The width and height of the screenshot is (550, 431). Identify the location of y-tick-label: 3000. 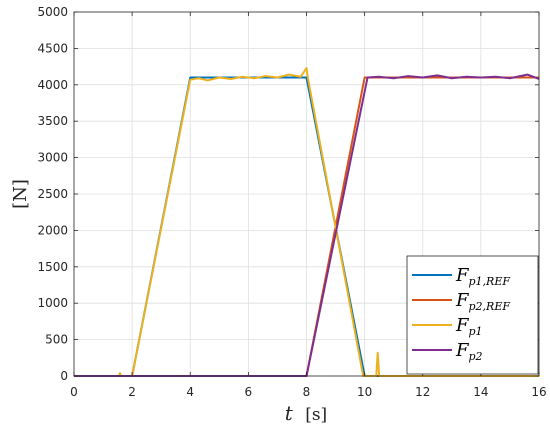
(52, 158).